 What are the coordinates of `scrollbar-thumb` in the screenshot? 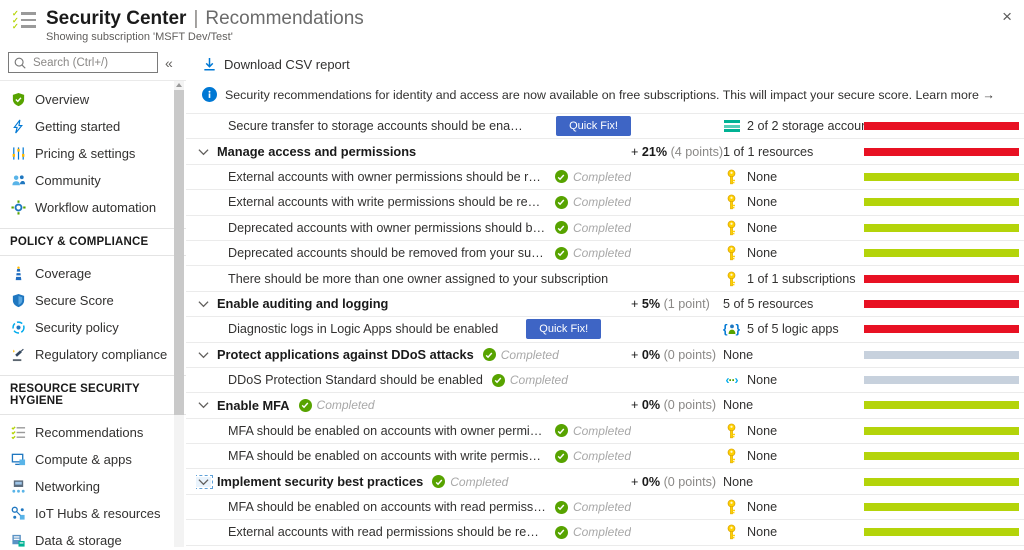 It's located at (179, 252).